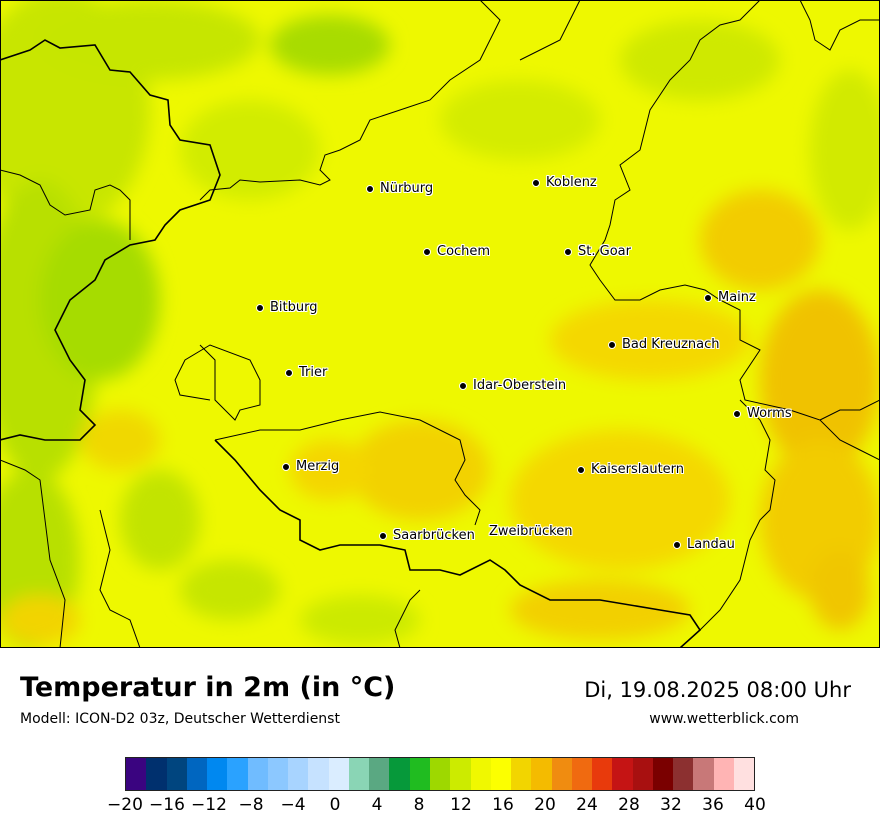  What do you see at coordinates (737, 297) in the screenshot?
I see `city-label: Mainz` at bounding box center [737, 297].